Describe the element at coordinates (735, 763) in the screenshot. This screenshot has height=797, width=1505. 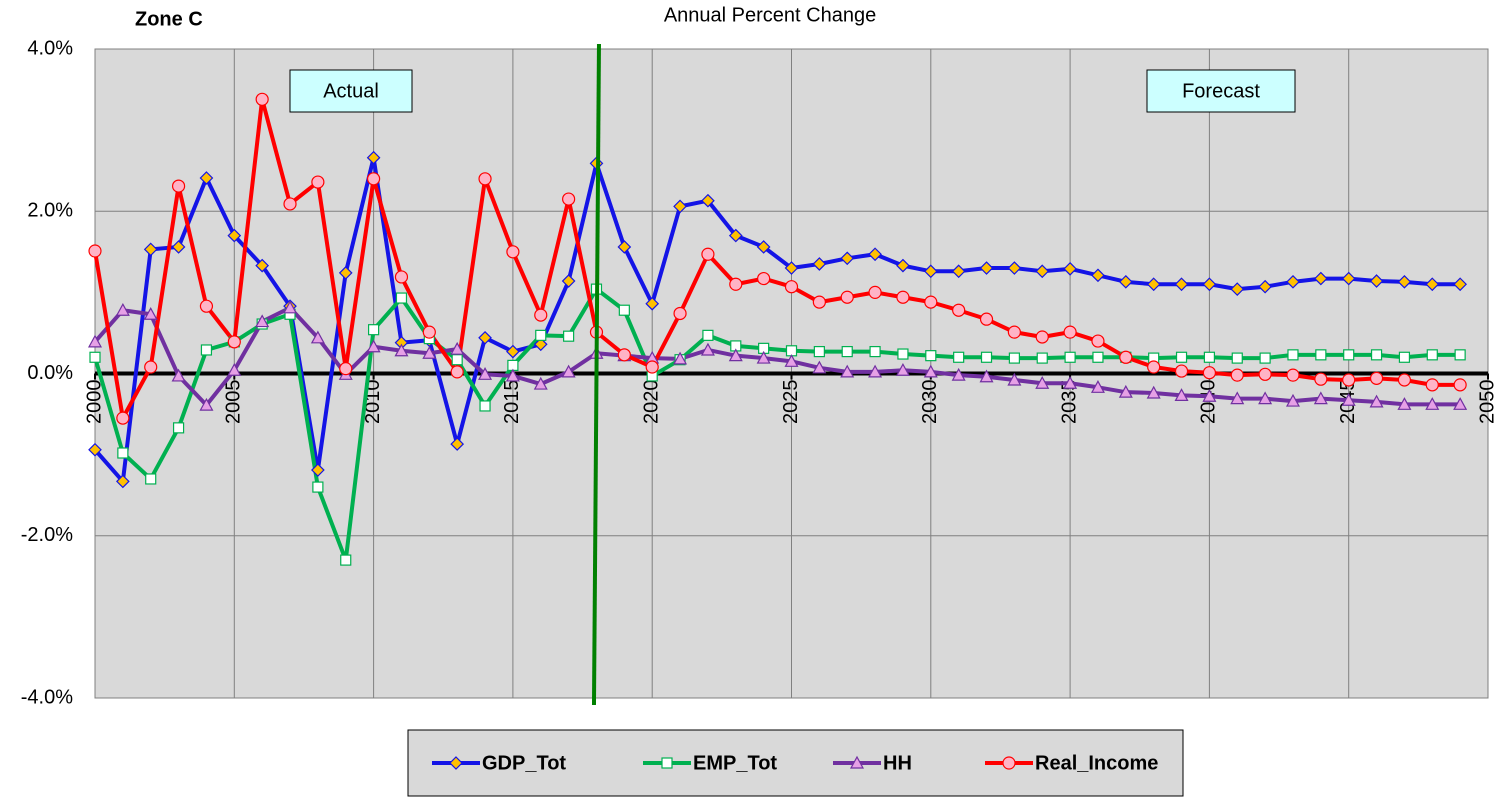
I see `legend-label: EMP_Tot` at that location.